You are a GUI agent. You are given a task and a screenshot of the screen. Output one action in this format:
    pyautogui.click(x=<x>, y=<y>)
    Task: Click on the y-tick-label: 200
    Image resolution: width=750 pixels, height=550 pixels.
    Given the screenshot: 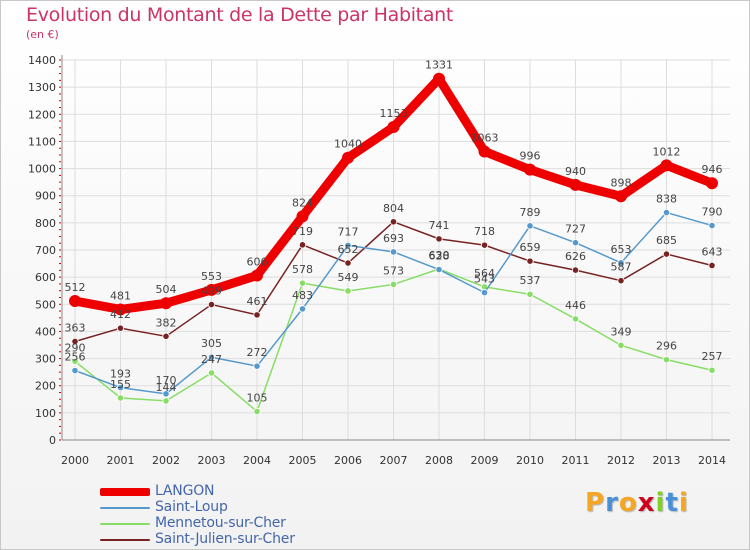 What is the action you would take?
    pyautogui.click(x=45, y=386)
    